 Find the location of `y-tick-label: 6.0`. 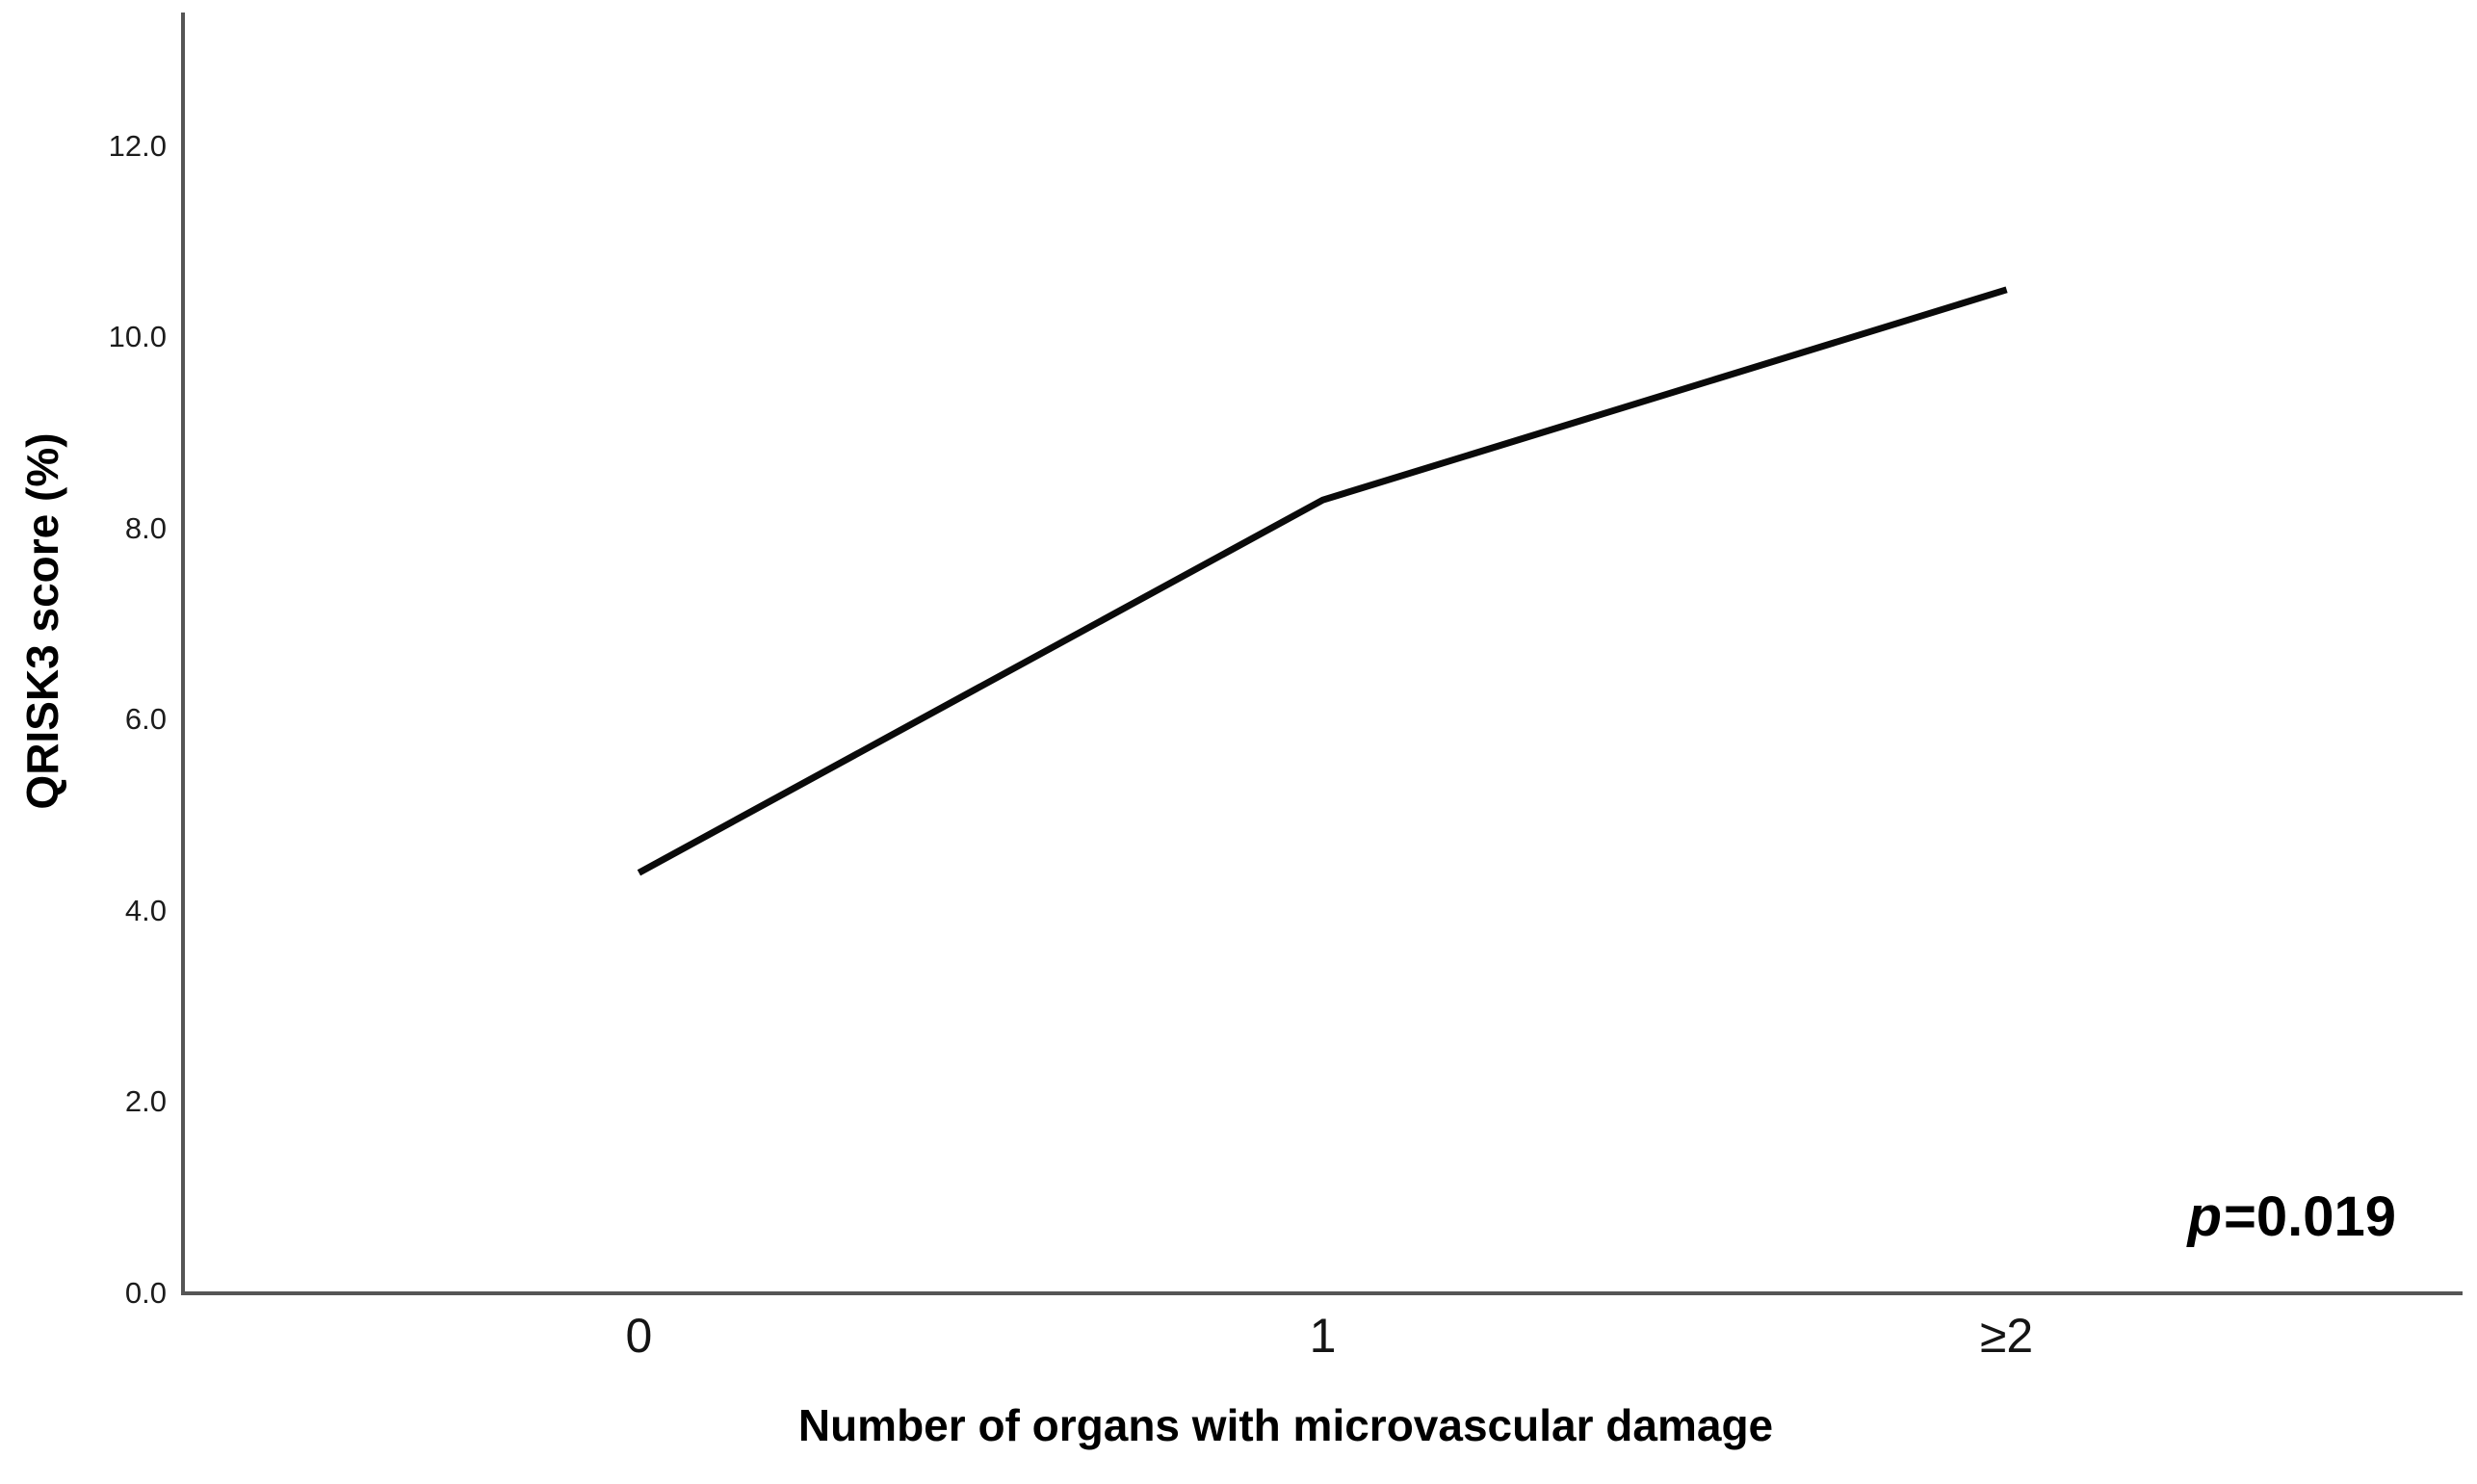

y-tick-label: 6.0 is located at coordinates (145, 720).